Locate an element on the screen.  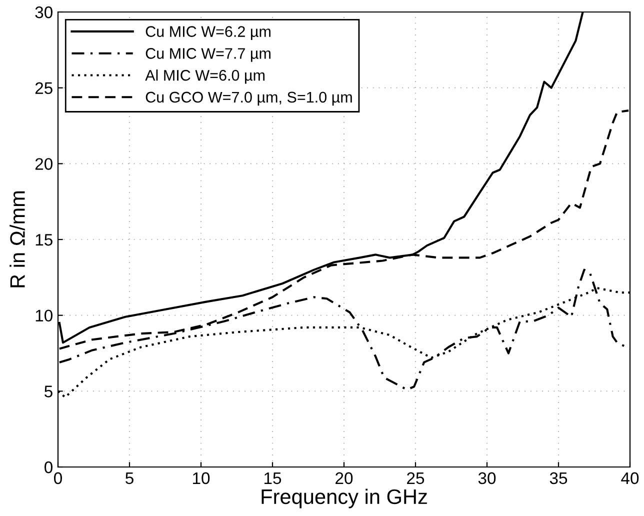
x-tick-label: 40 is located at coordinates (630, 478).